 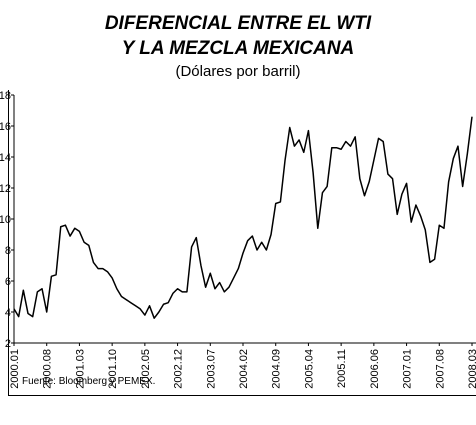 What do you see at coordinates (5, 189) in the screenshot?
I see `y-tick-label: 12` at bounding box center [5, 189].